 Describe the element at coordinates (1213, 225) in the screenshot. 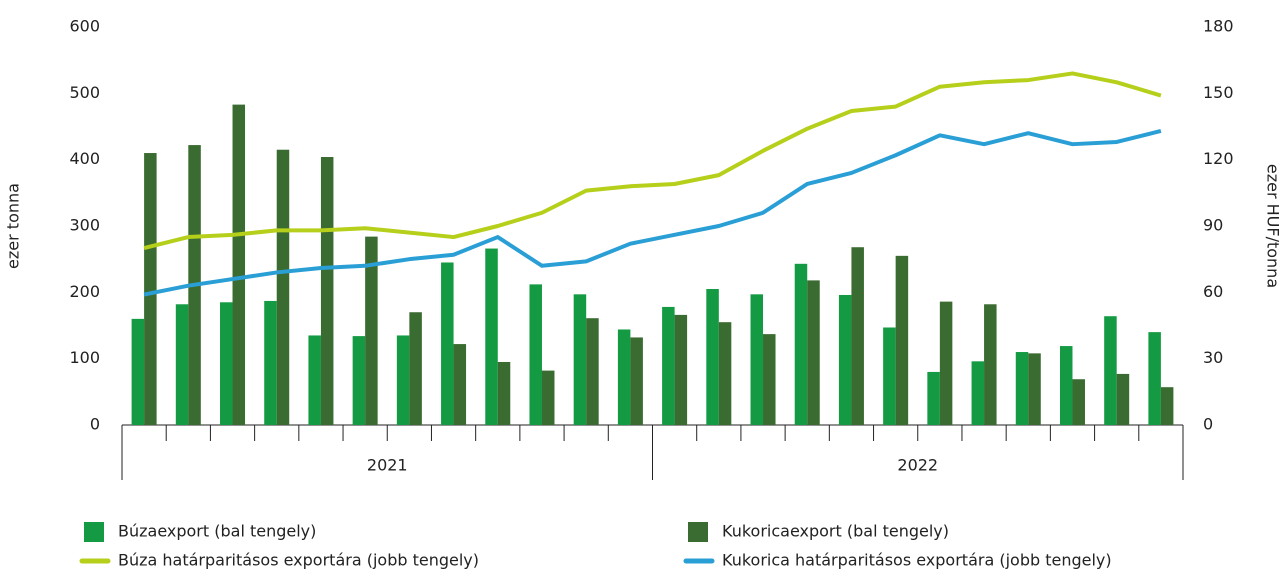

I see `y2-tick-label: 90` at that location.